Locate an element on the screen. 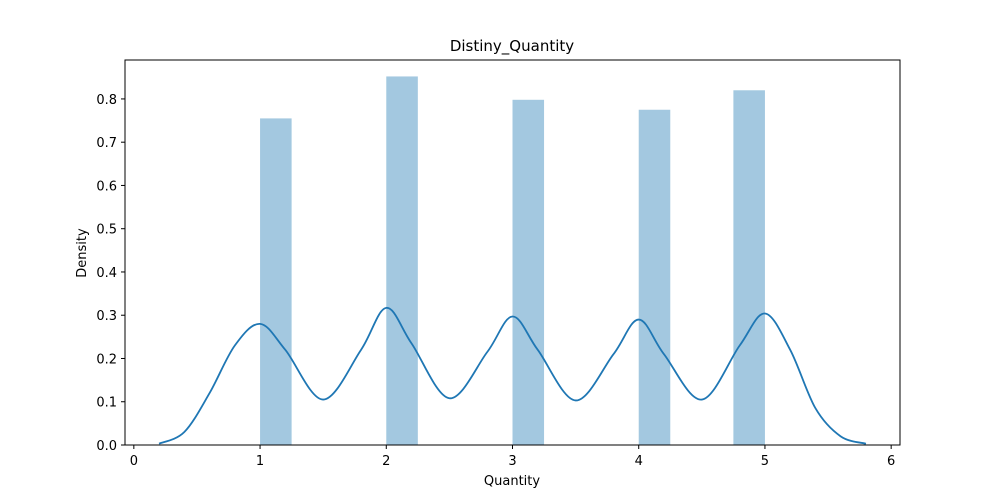 This screenshot has height=500, width=1000. y-tick-label: 0.7 is located at coordinates (106, 143).